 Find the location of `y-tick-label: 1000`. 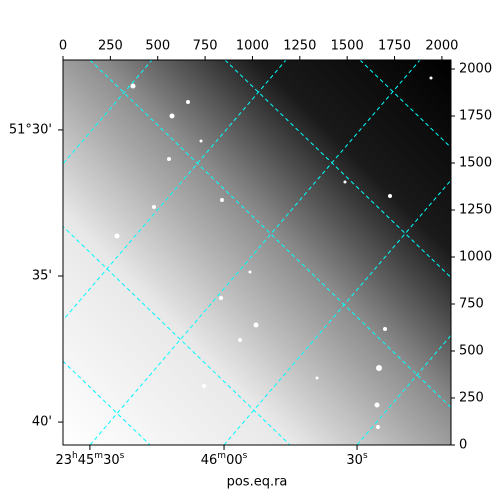

y-tick-label: 1000 is located at coordinates (475, 257).